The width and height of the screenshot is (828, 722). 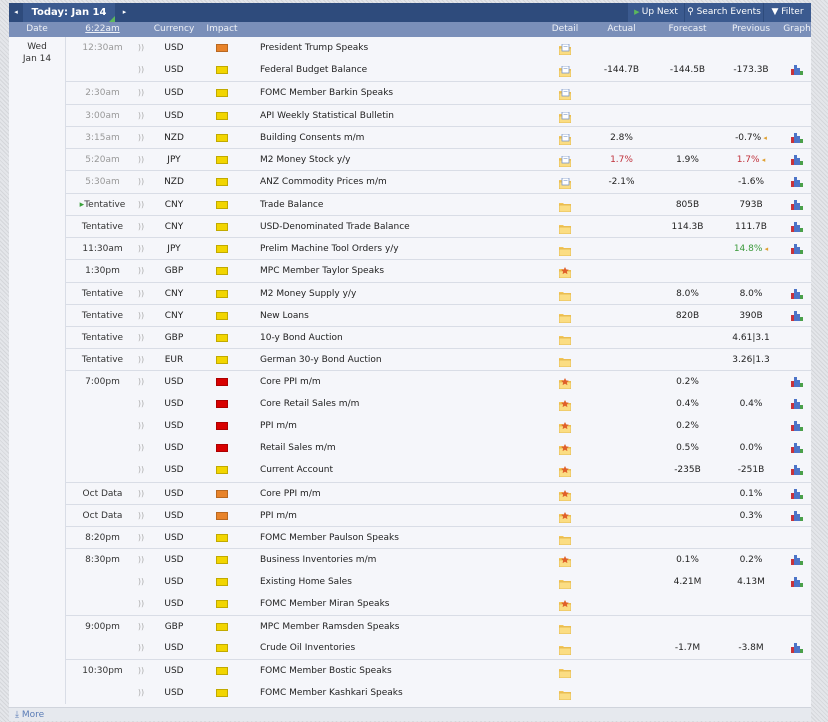 I want to click on today-button: Today: Jan 14, so click(x=69, y=12).